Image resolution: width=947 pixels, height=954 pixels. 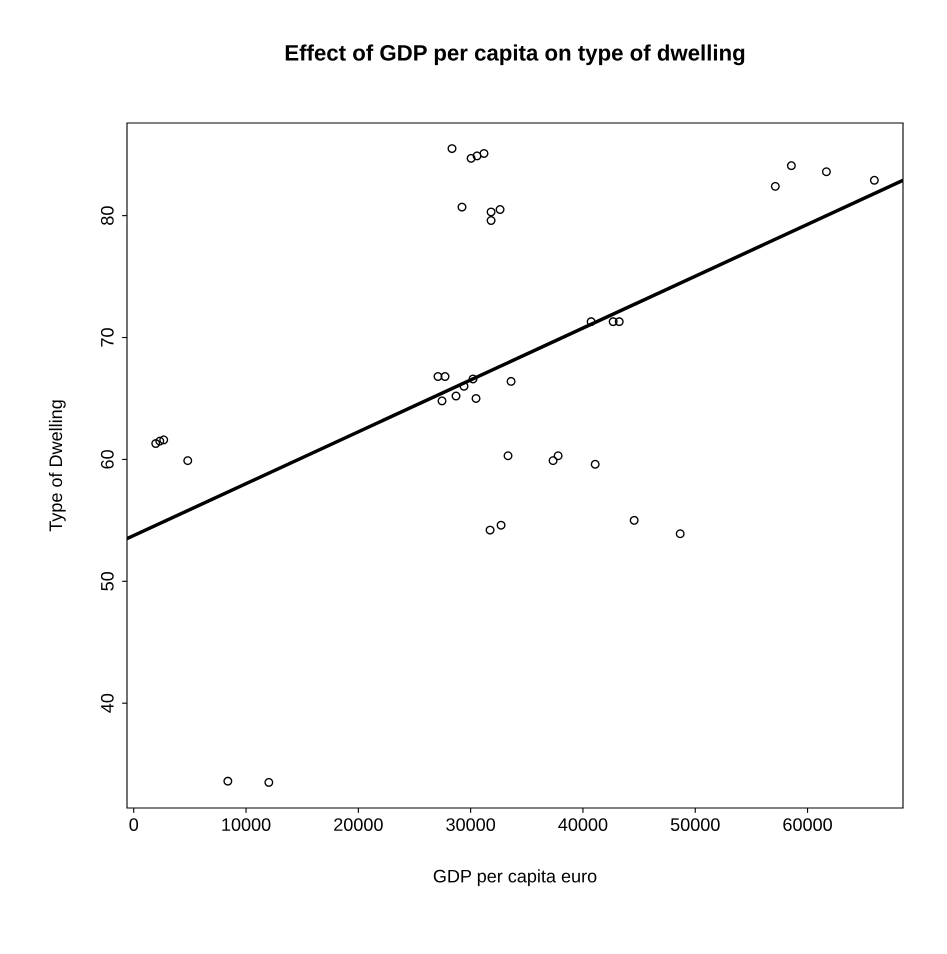 What do you see at coordinates (471, 824) in the screenshot?
I see `x-tick-label: 30000` at bounding box center [471, 824].